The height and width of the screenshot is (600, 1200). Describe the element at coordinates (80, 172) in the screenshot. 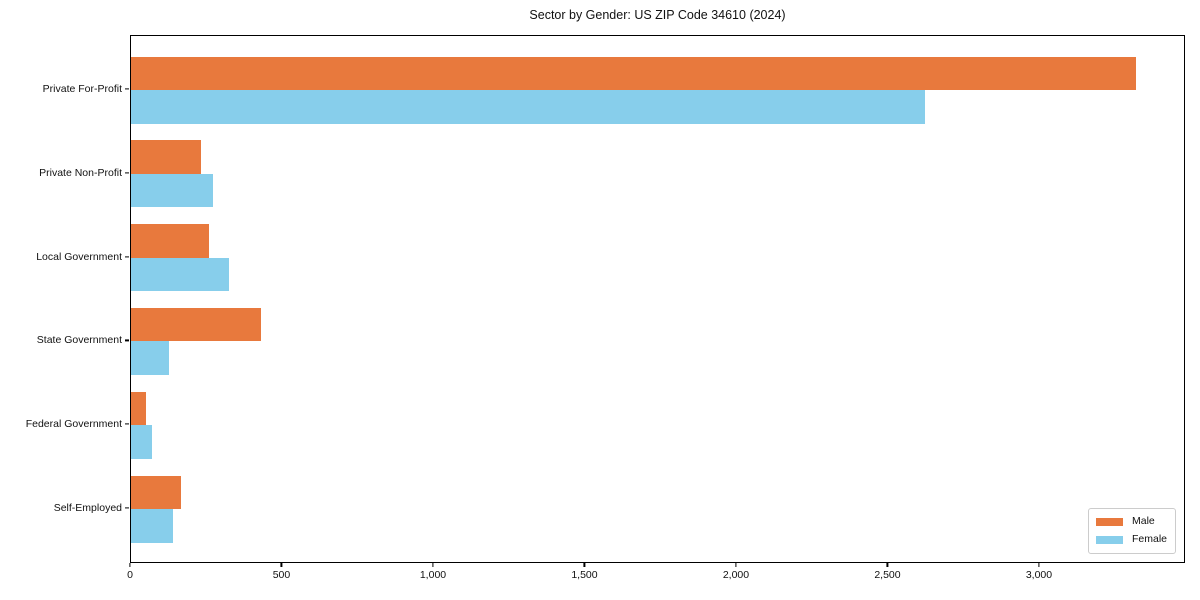

I see `y-axis-label: Private Non-Profit` at that location.